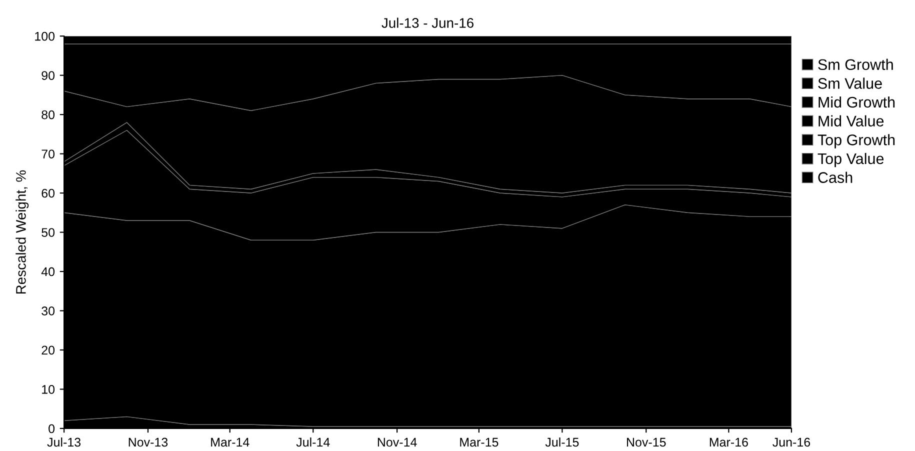 Image resolution: width=915 pixels, height=451 pixels. What do you see at coordinates (48, 115) in the screenshot?
I see `y-tick-label: 80` at bounding box center [48, 115].